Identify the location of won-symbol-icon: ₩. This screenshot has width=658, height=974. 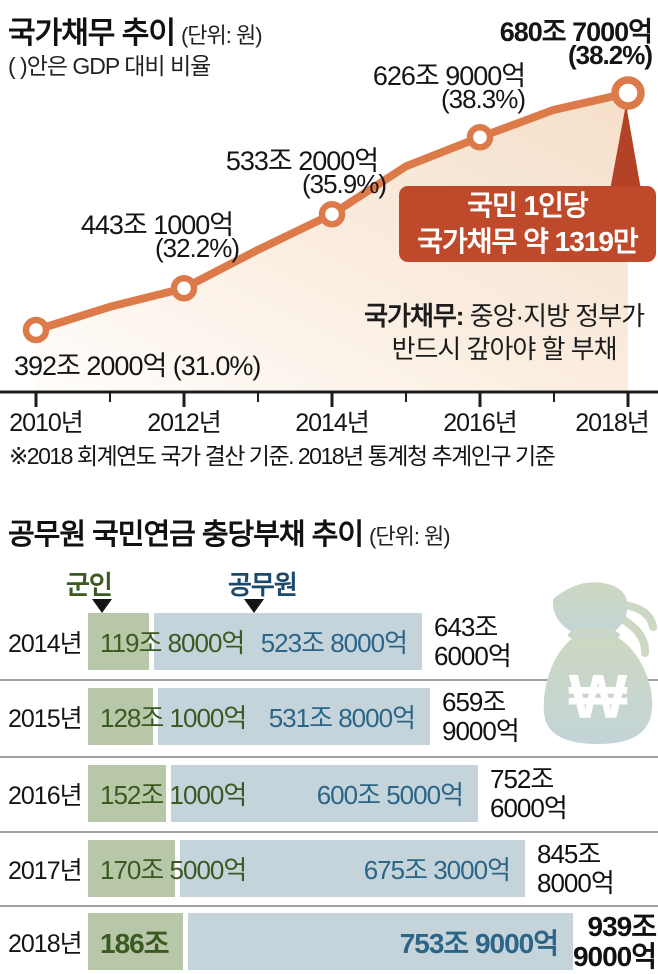
(598, 697).